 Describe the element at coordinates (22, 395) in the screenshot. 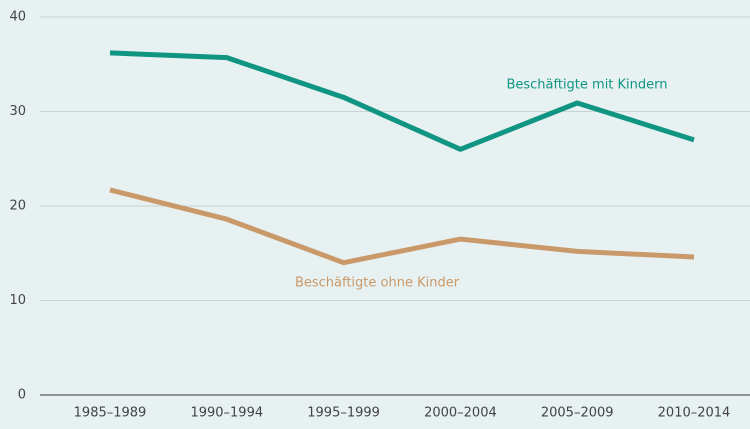

I see `y-tick-label: 0` at that location.